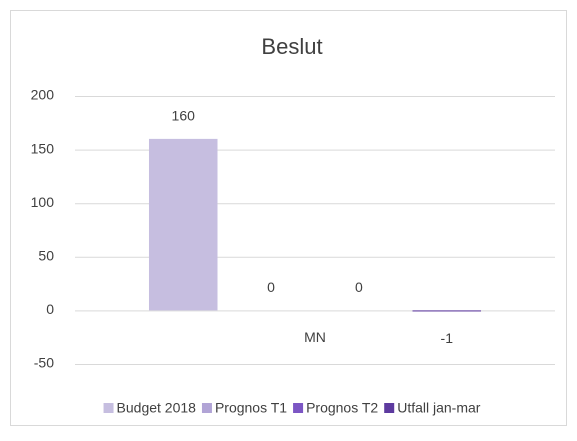 This screenshot has height=441, width=577. Describe the element at coordinates (342, 408) in the screenshot. I see `legend-label: Prognos T2` at that location.